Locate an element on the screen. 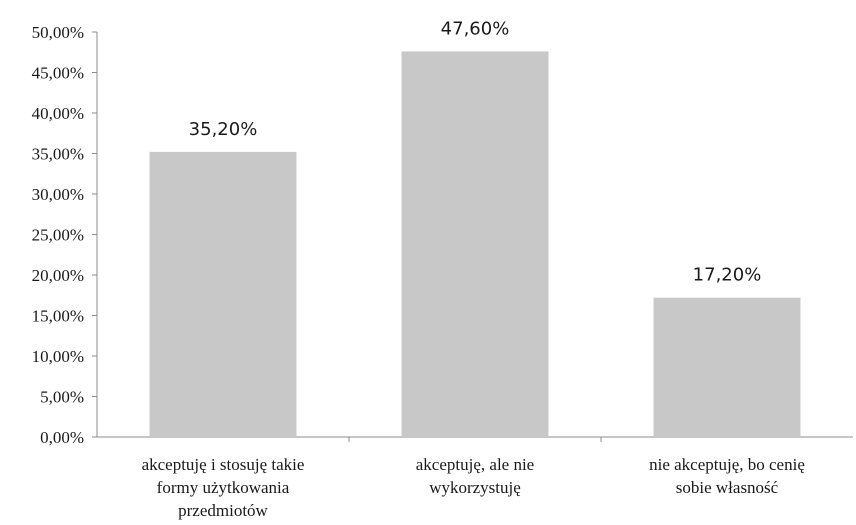  data-label: 17,20% is located at coordinates (727, 275).